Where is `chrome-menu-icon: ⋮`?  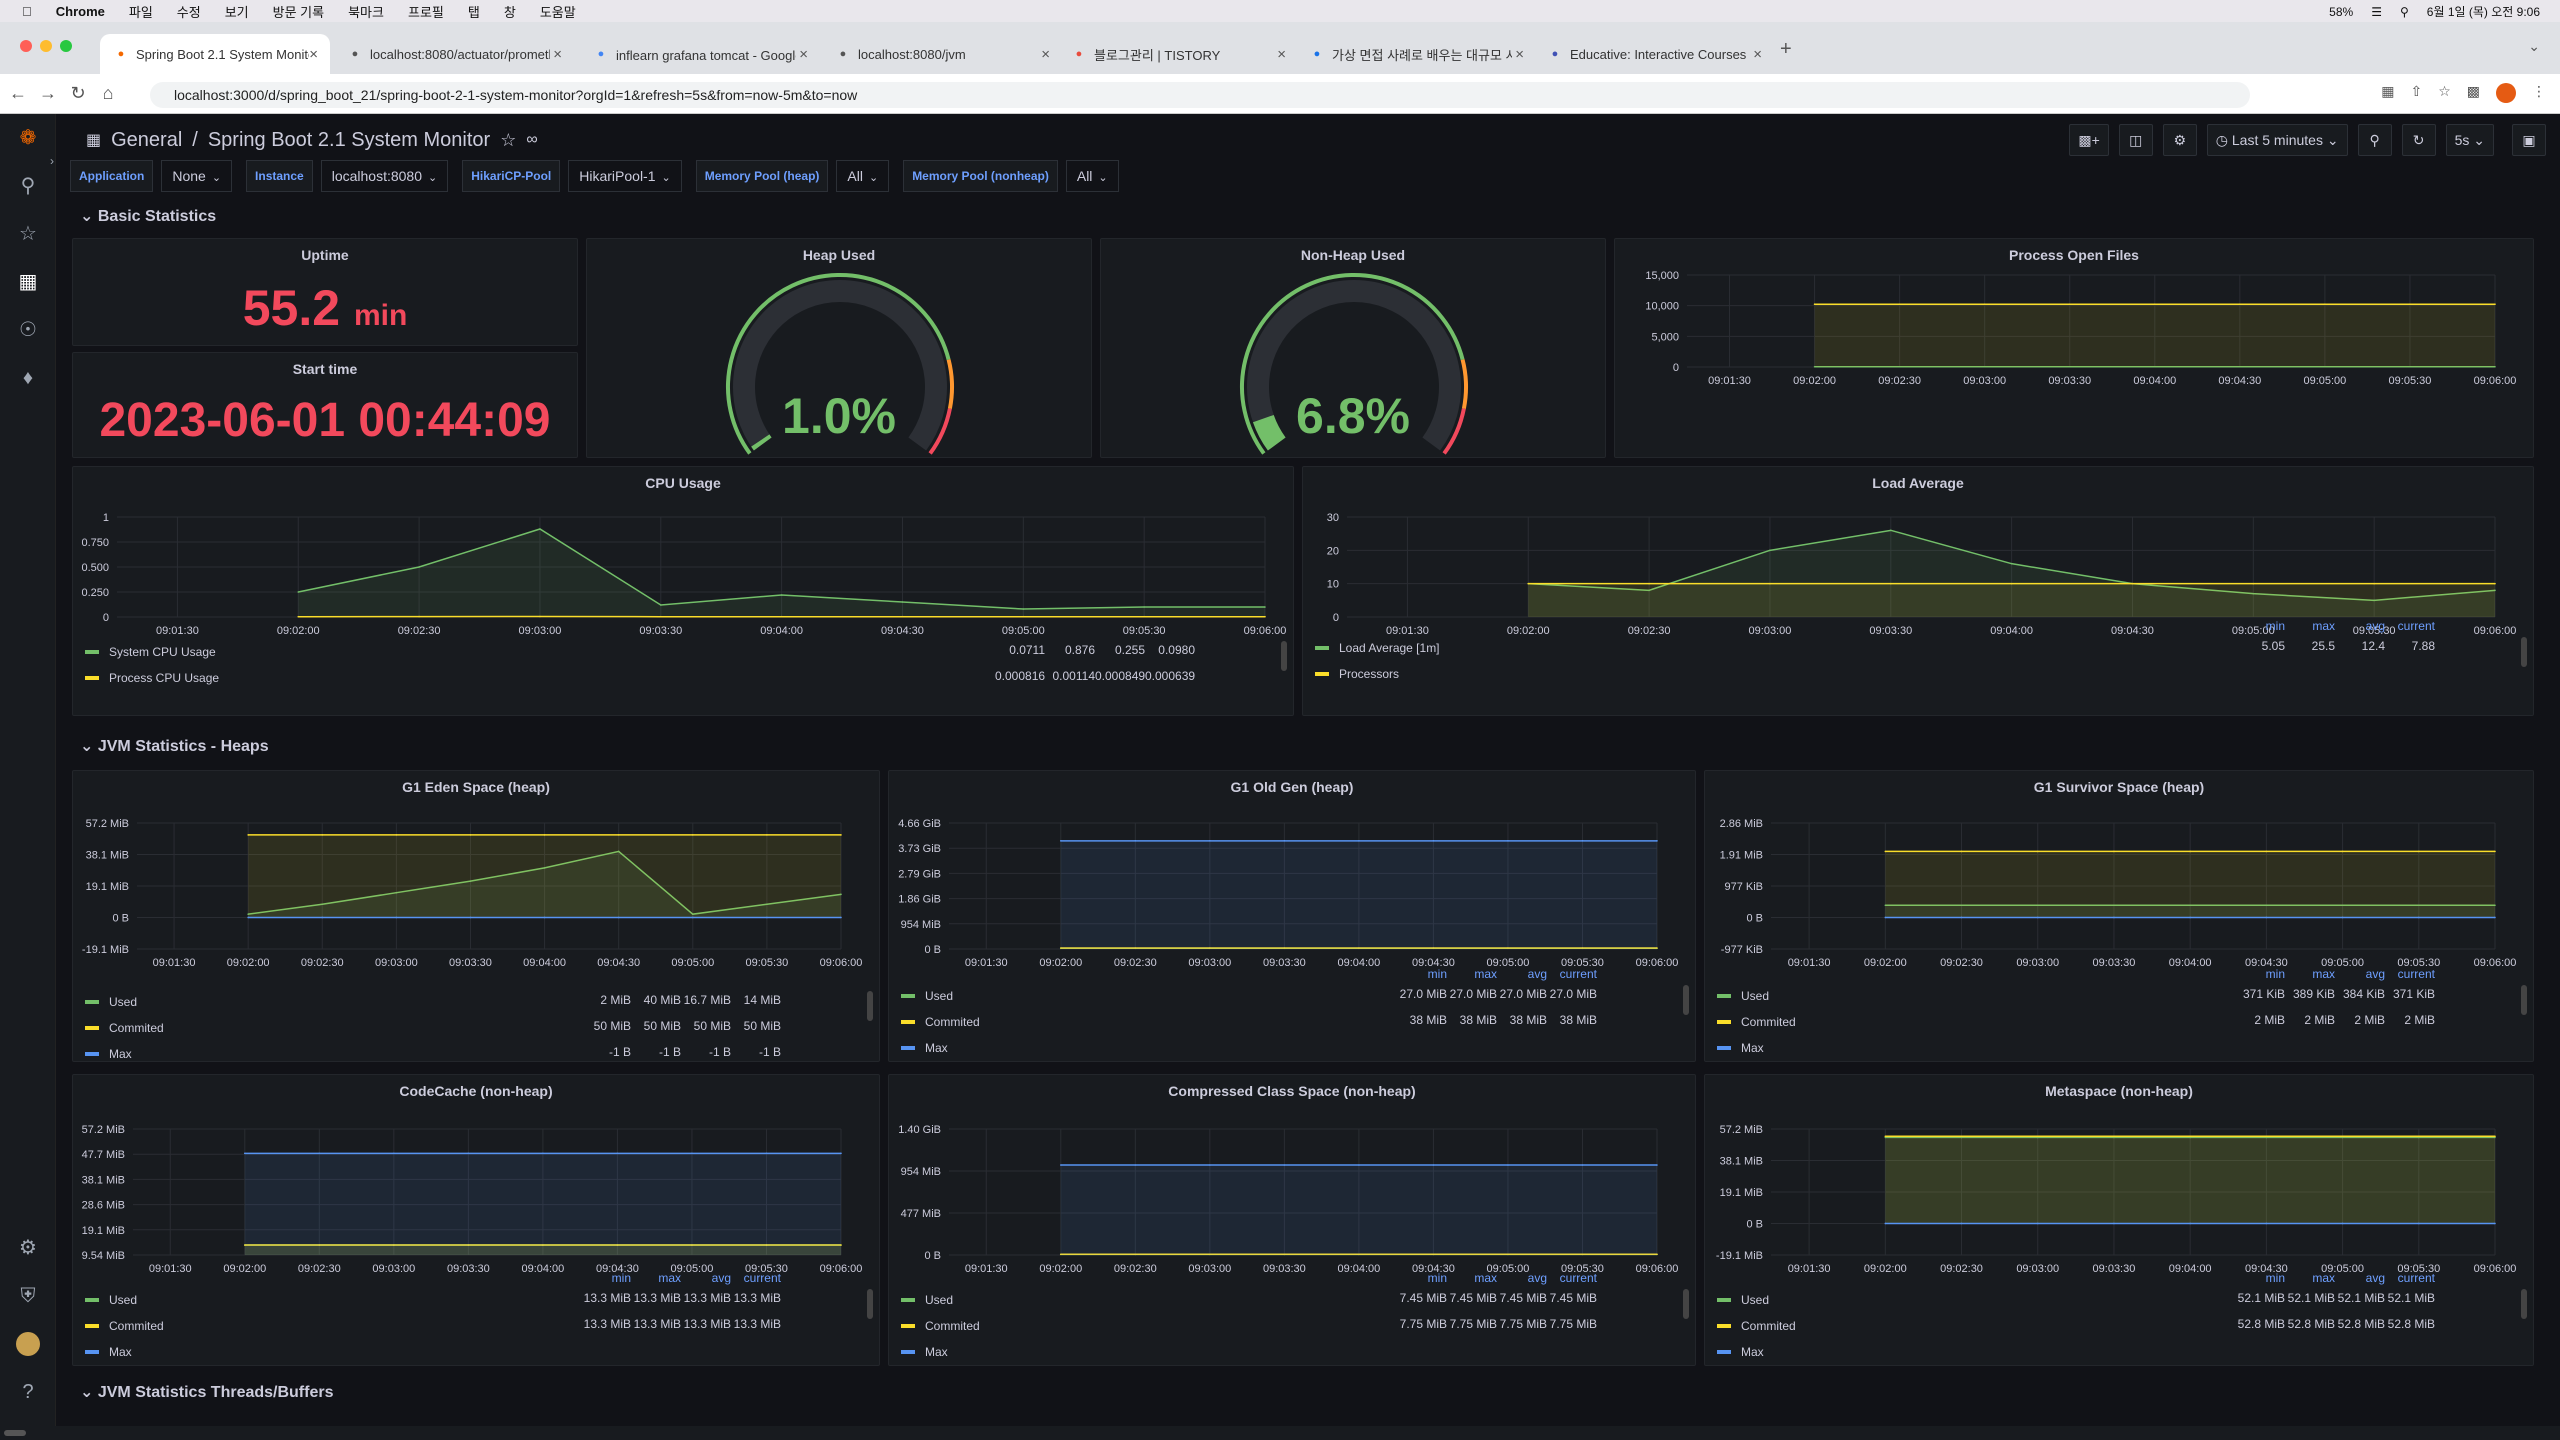 chrome-menu-icon: ⋮ is located at coordinates (2539, 91).